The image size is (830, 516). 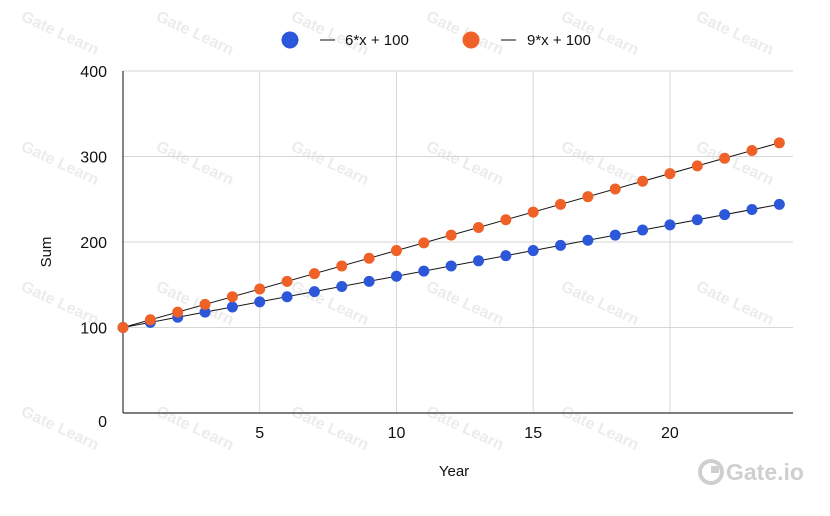 What do you see at coordinates (46, 252) in the screenshot?
I see `y-axis-label: Sum` at bounding box center [46, 252].